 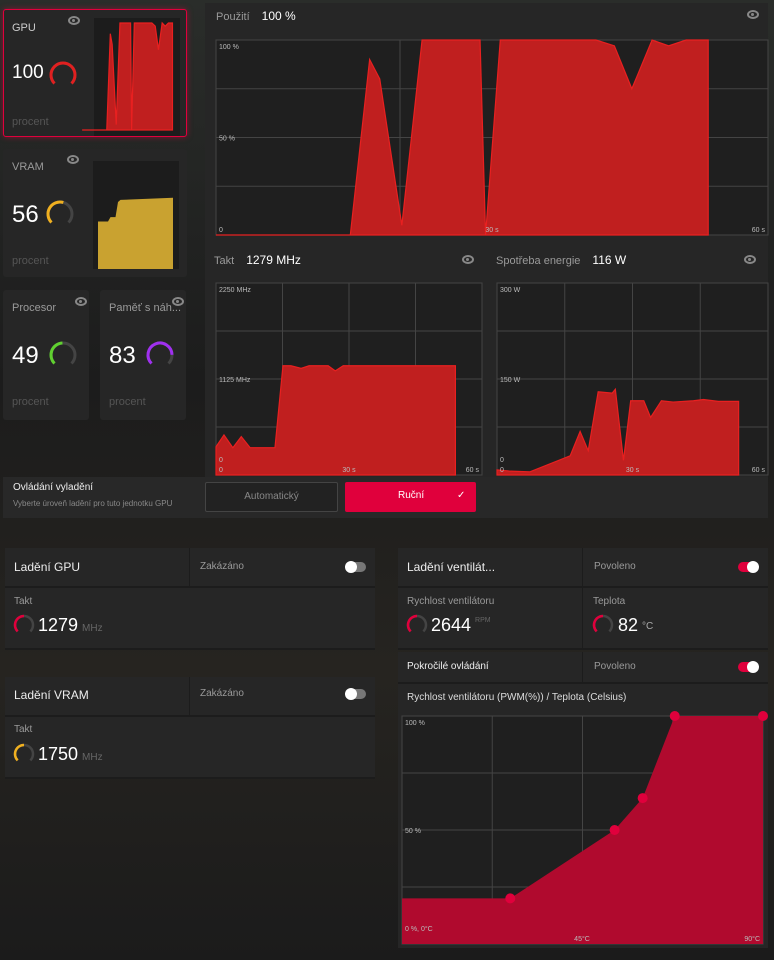 What do you see at coordinates (47, 567) in the screenshot?
I see `gpu-tuning-title: Ladění GPU` at bounding box center [47, 567].